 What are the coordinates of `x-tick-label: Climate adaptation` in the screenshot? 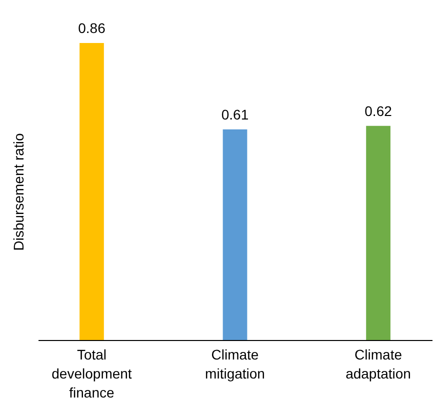 It's located at (378, 364).